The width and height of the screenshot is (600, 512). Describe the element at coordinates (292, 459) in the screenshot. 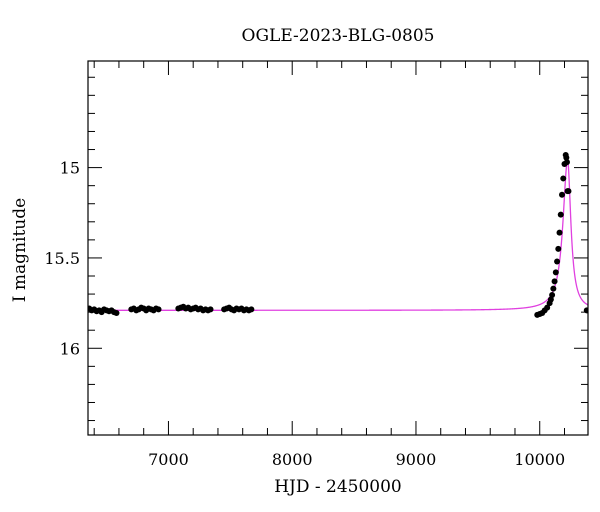

I see `x-tick-label: 8000` at that location.